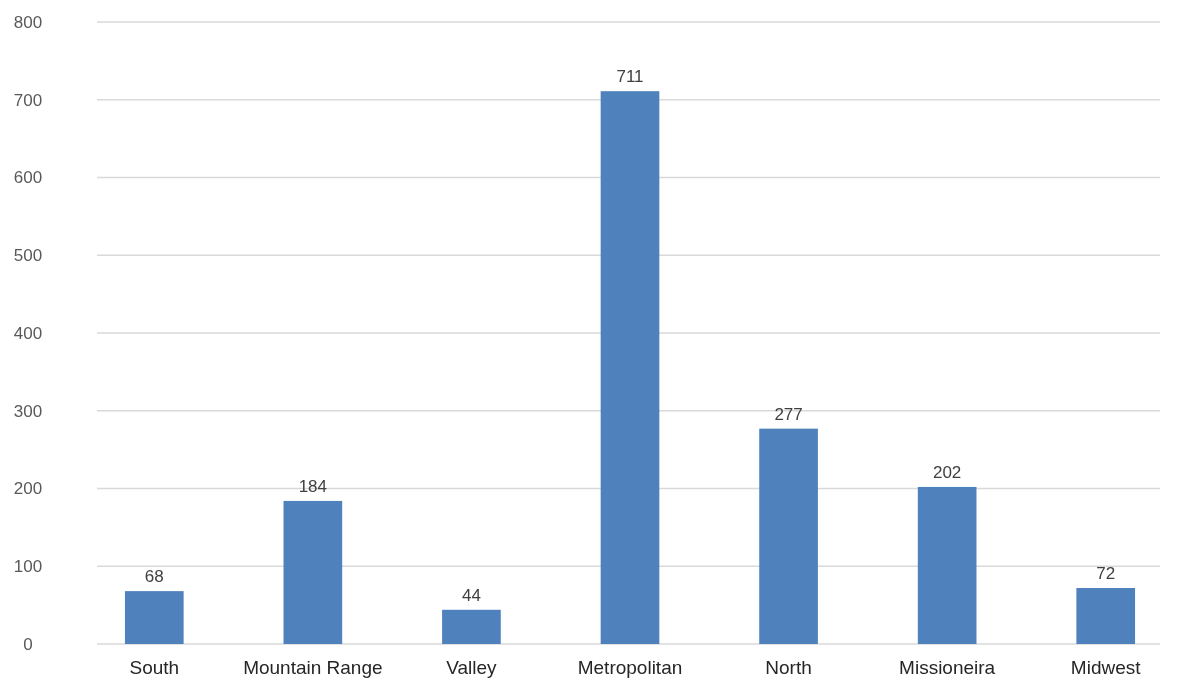 The width and height of the screenshot is (1191, 682). What do you see at coordinates (28, 567) in the screenshot?
I see `y-tick-label: 100` at bounding box center [28, 567].